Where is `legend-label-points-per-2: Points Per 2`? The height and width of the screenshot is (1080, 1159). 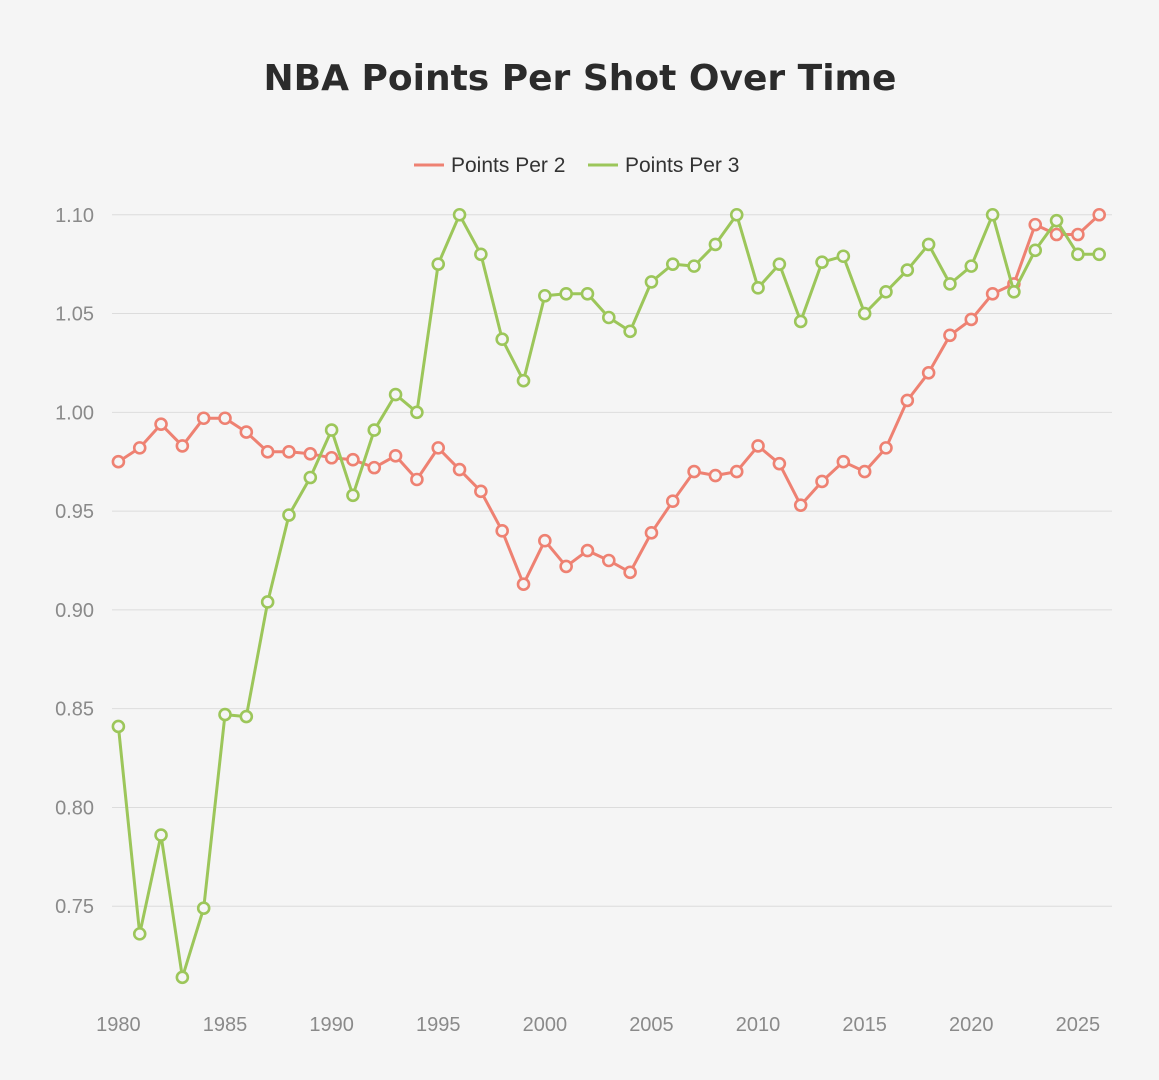
legend-label-points-per-2: Points Per 2 is located at coordinates (508, 165).